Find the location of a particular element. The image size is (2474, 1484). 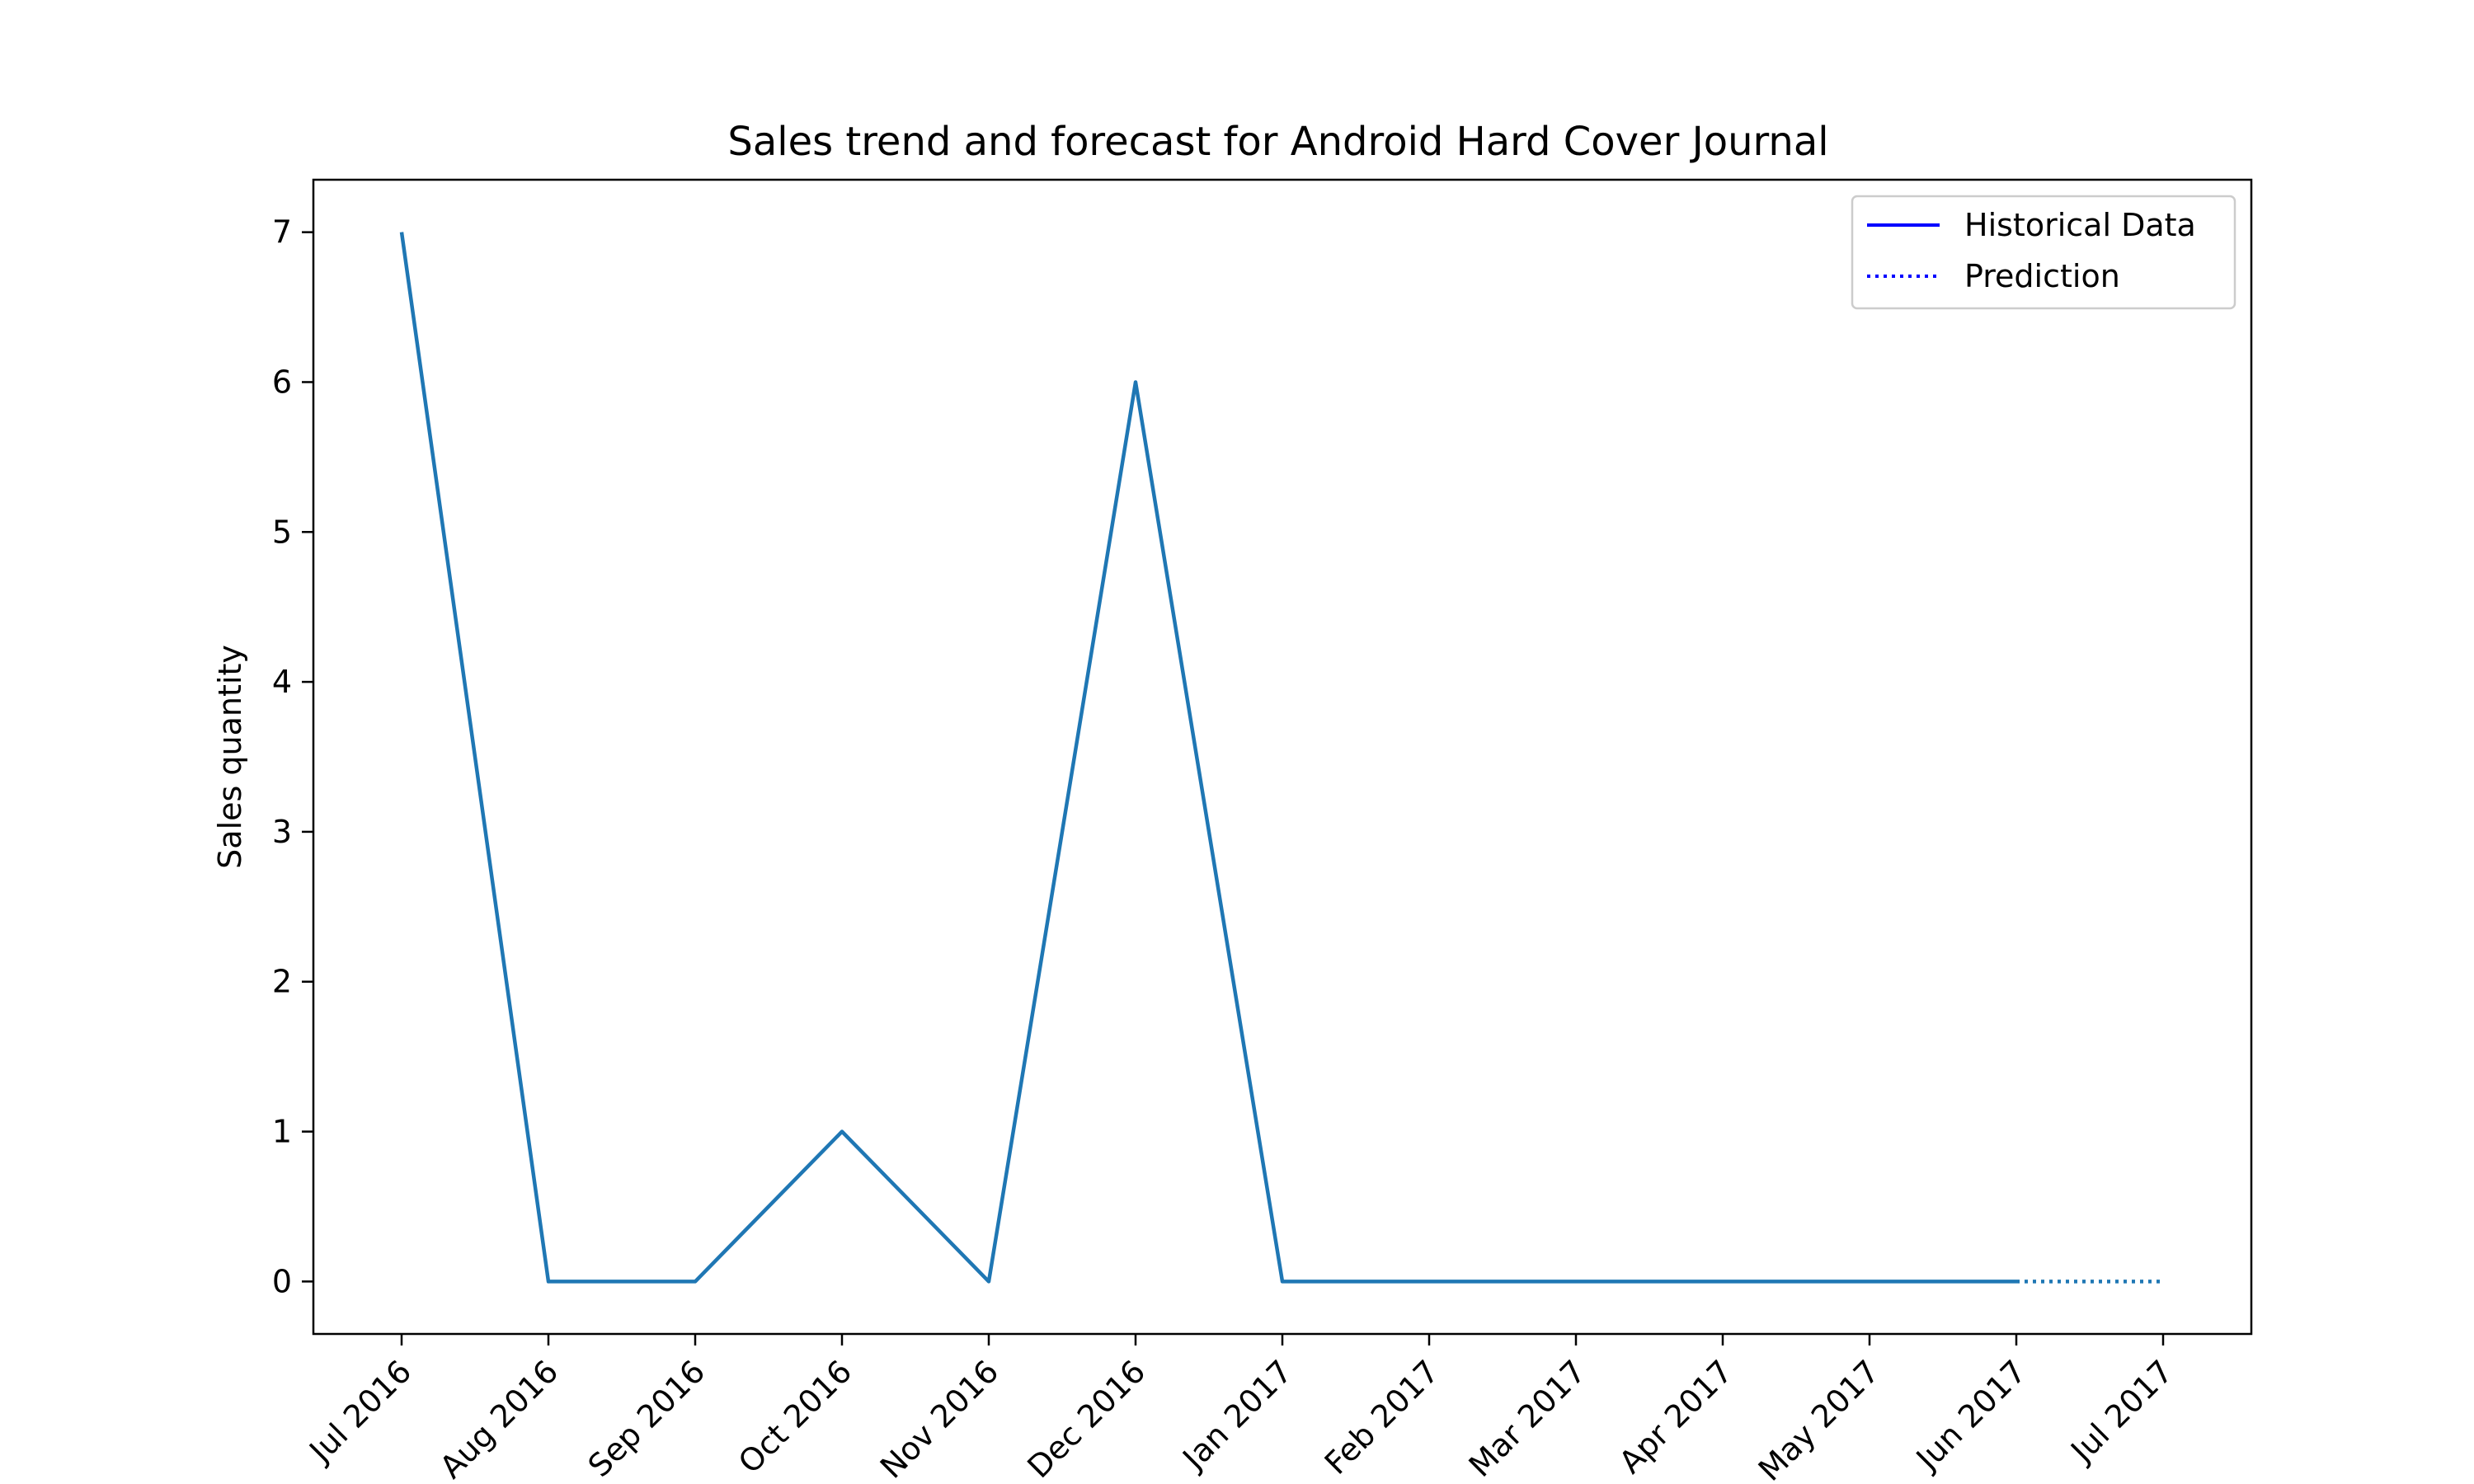

legend-box is located at coordinates (2043, 252).